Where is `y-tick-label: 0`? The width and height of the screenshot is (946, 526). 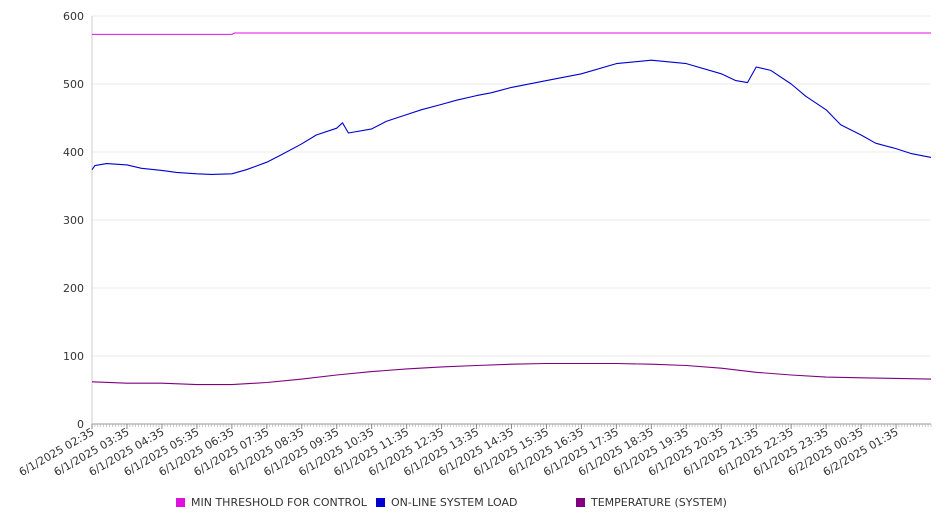 y-tick-label: 0 is located at coordinates (80, 424).